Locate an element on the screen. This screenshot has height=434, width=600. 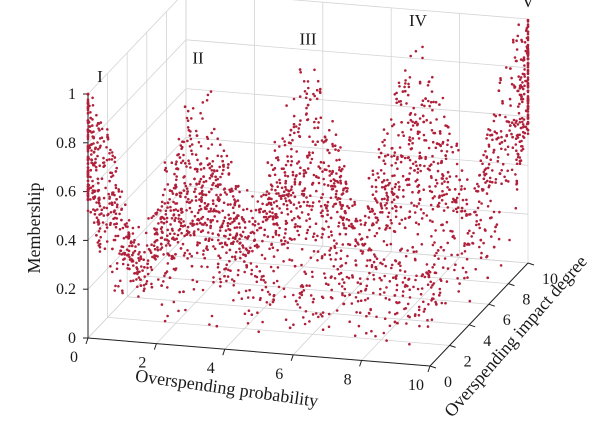
y-tick-label: 2 is located at coordinates (468, 361).